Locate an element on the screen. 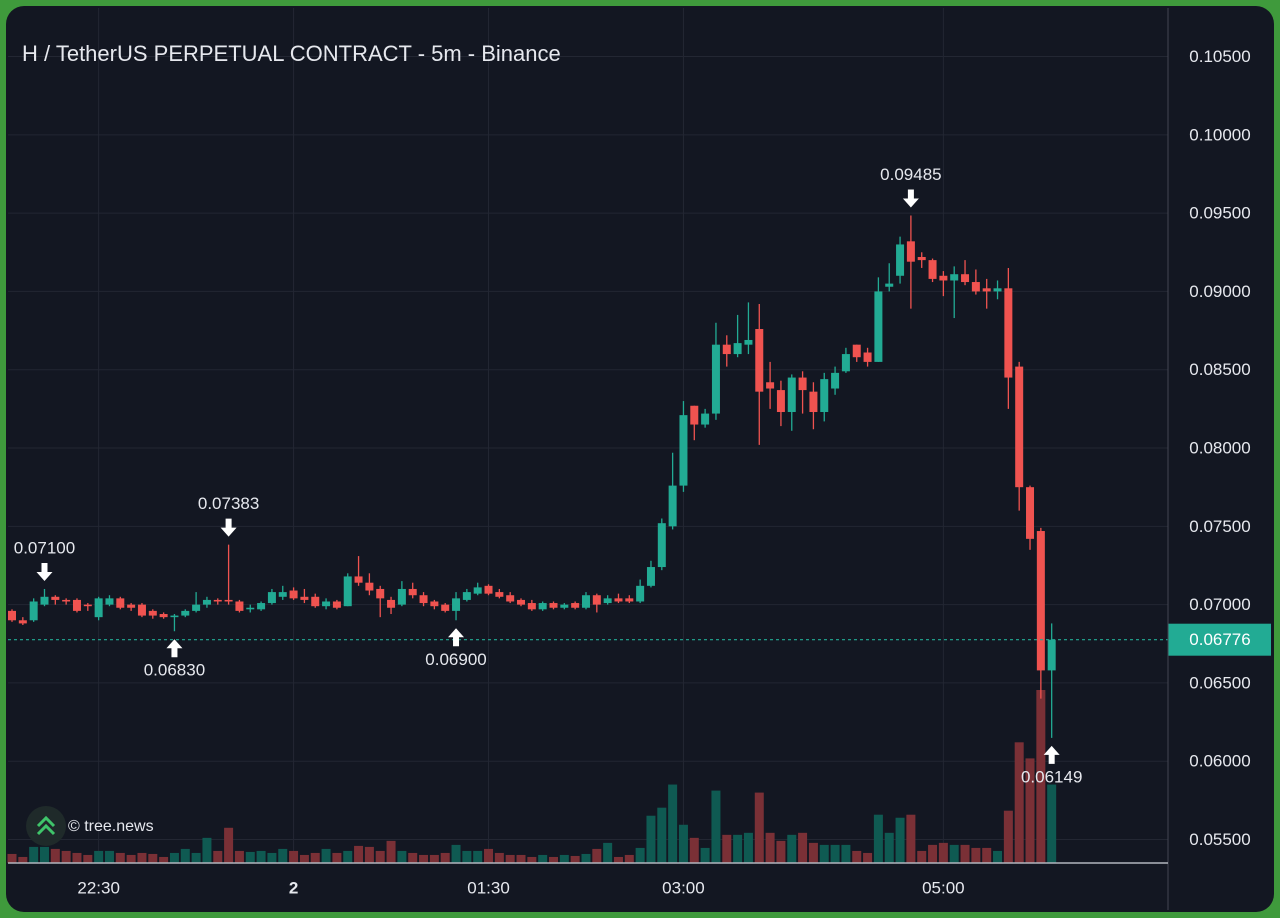  y-tick-label: 0.07000 is located at coordinates (1219, 604).